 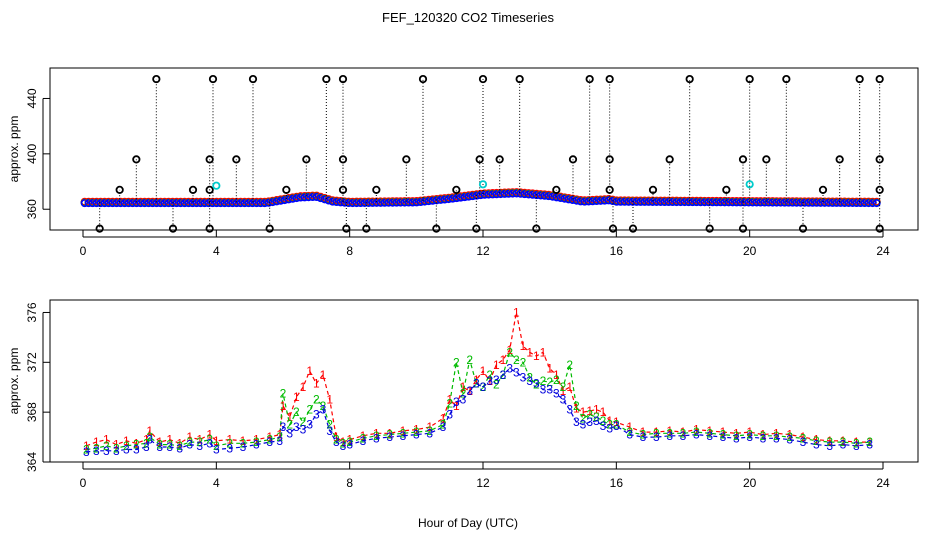 I want to click on top-ylabel: approx. ppm, so click(x=14, y=149).